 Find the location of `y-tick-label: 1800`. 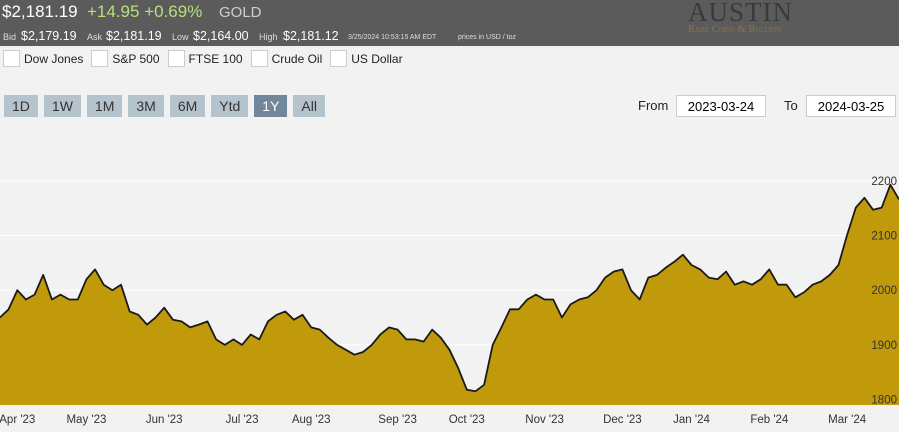

y-tick-label: 1800 is located at coordinates (884, 401).